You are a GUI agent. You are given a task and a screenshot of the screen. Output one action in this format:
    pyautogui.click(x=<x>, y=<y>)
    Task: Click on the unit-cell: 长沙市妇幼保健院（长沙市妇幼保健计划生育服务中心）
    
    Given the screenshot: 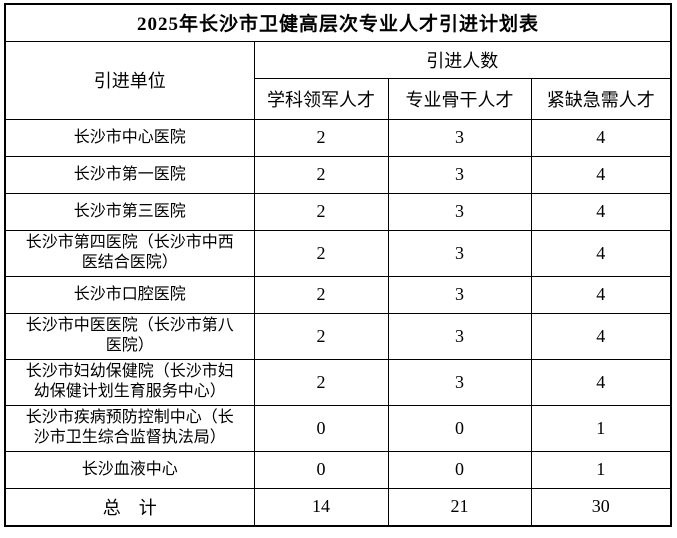 What is the action you would take?
    pyautogui.click(x=129, y=382)
    